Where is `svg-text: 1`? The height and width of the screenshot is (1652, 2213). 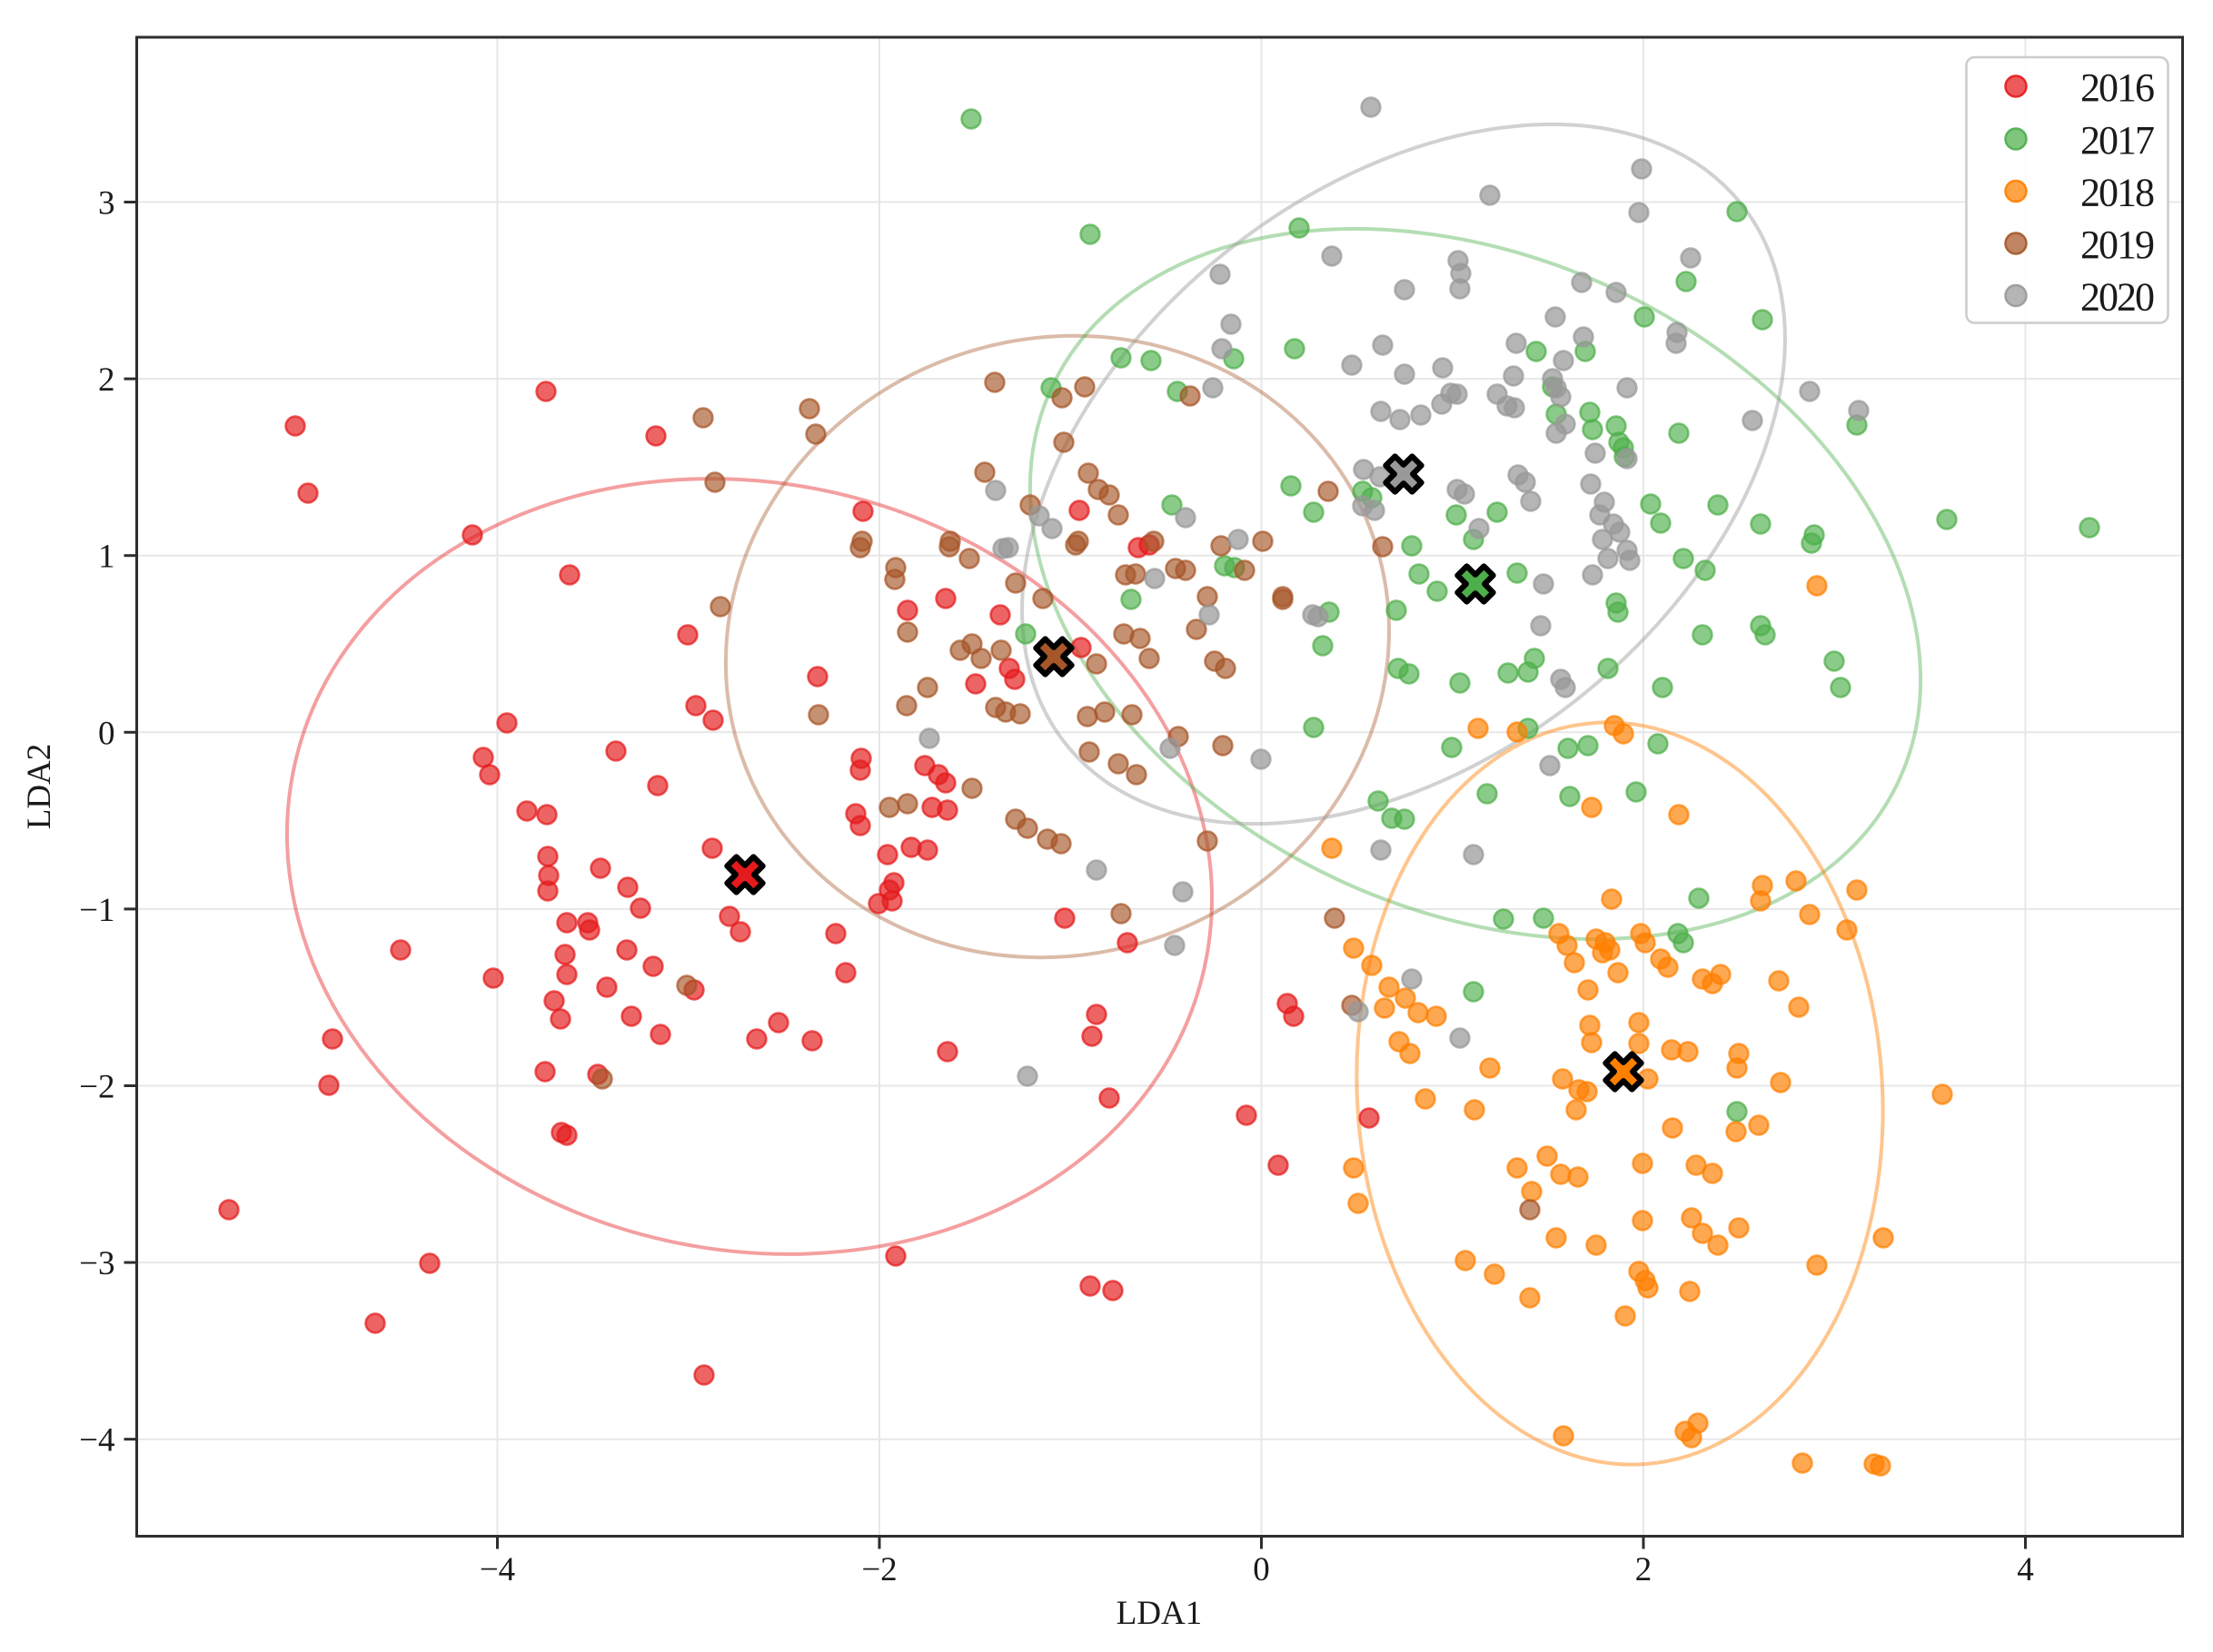 svg-text: 1 is located at coordinates (106, 557).